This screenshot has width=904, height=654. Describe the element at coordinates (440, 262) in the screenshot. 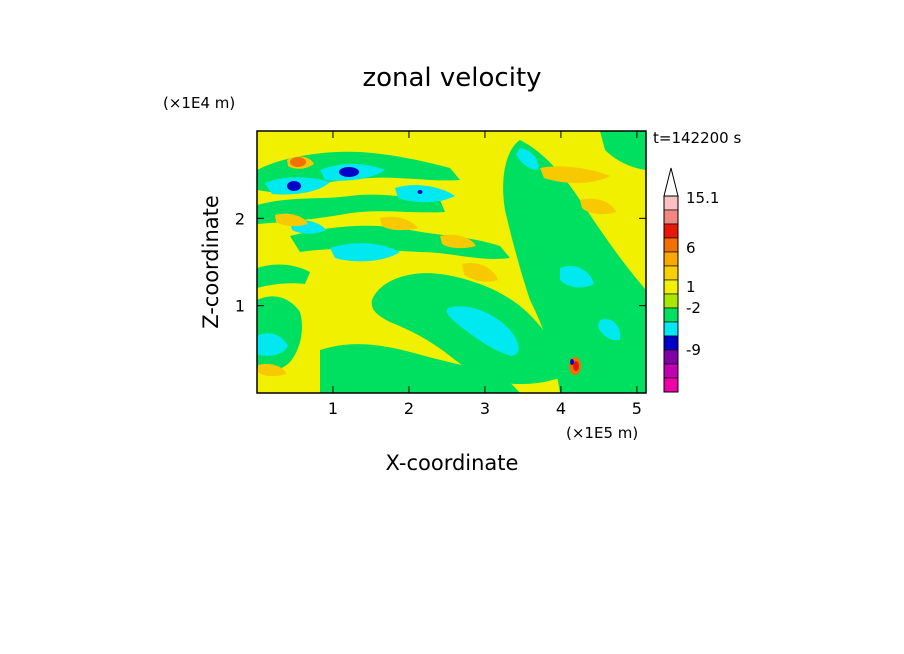

I see `y-ticks: 12` at that location.